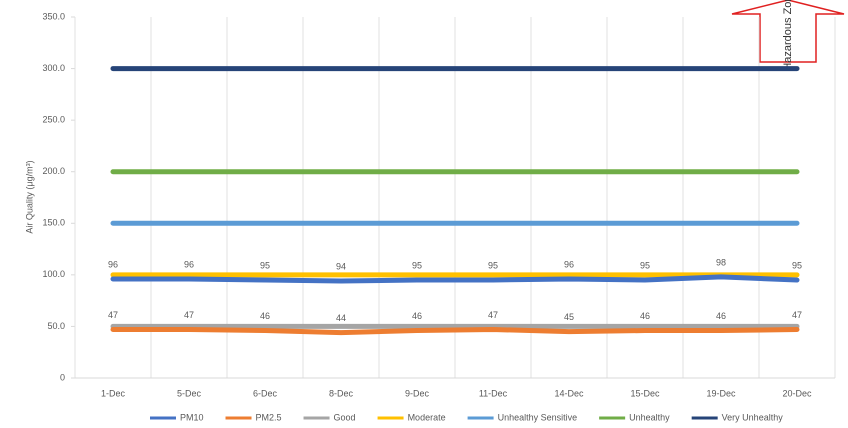 The width and height of the screenshot is (848, 428). What do you see at coordinates (265, 393) in the screenshot?
I see `x-tick-label: 6-Dec` at bounding box center [265, 393].